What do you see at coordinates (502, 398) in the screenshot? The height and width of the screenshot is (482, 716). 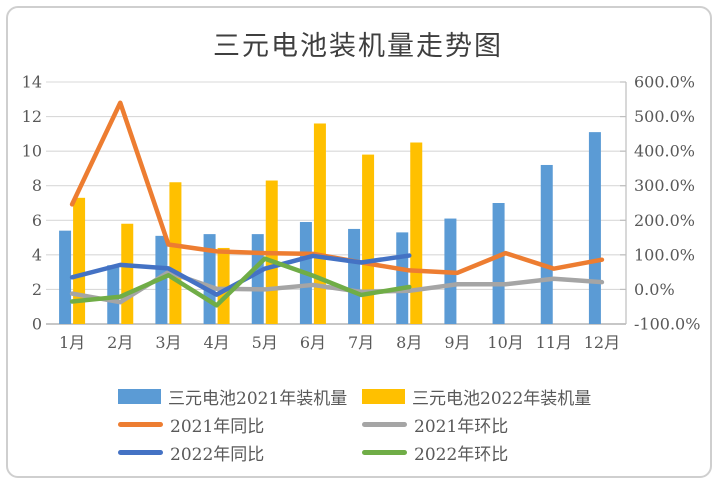 I see `legend-label: 三元电池2022年装机量` at bounding box center [502, 398].